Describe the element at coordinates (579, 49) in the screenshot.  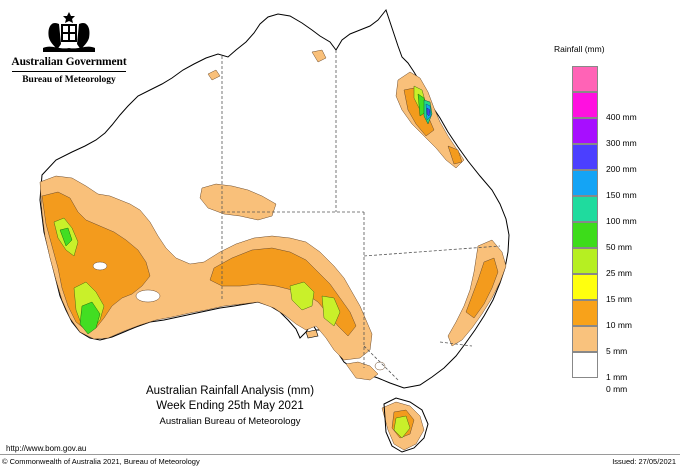
I see `legend-title: Rainfall (mm)` at that location.